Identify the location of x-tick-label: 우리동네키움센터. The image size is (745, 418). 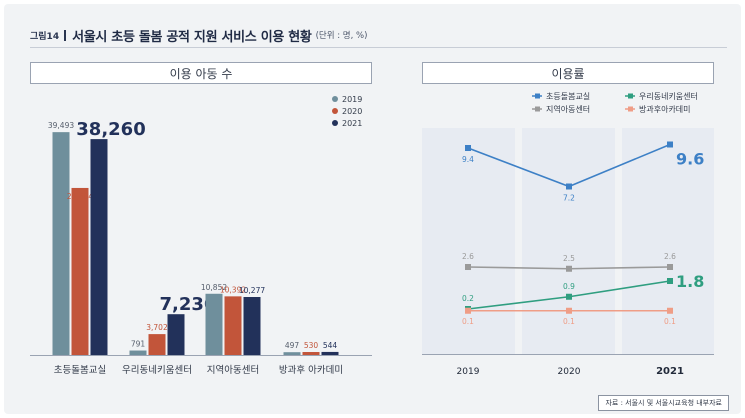
(157, 370).